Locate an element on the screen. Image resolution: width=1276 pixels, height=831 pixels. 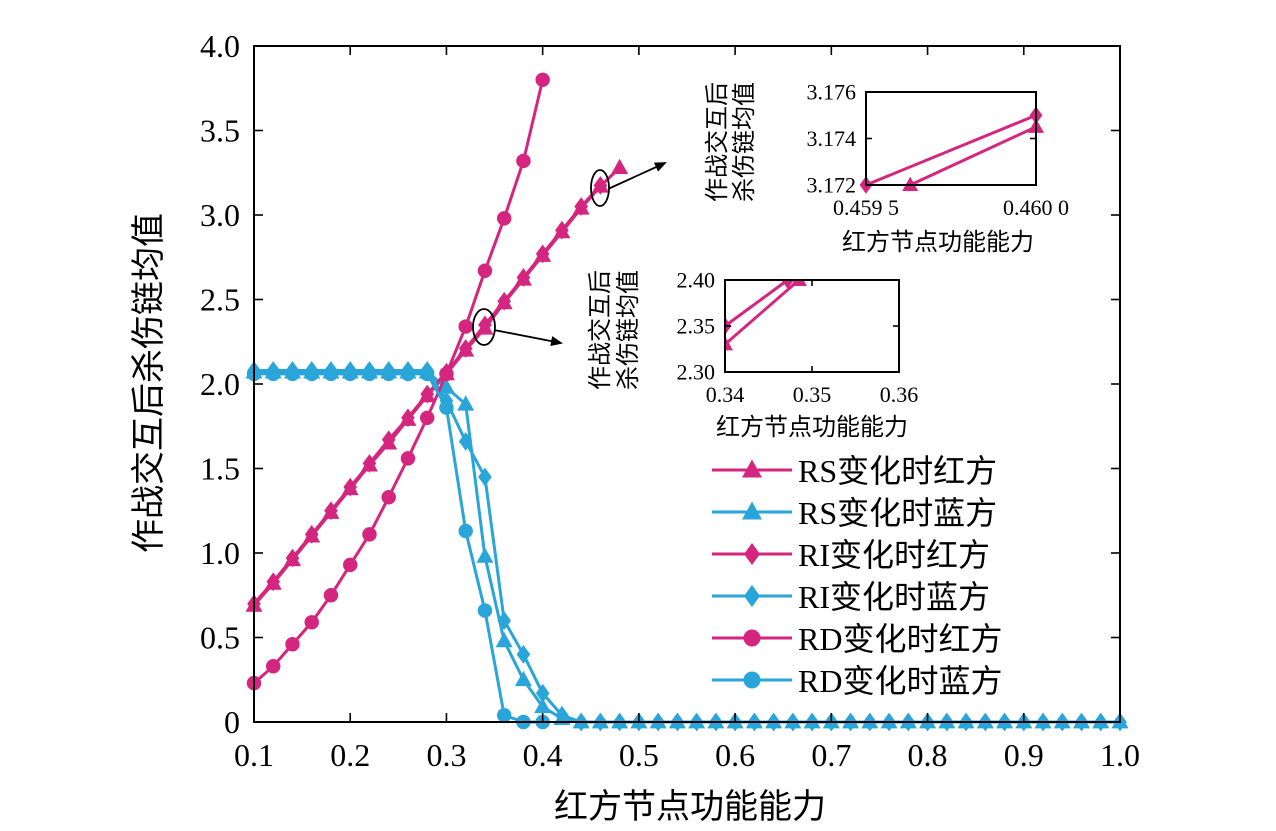
series-RI变化时红方 is located at coordinates (427, 395).